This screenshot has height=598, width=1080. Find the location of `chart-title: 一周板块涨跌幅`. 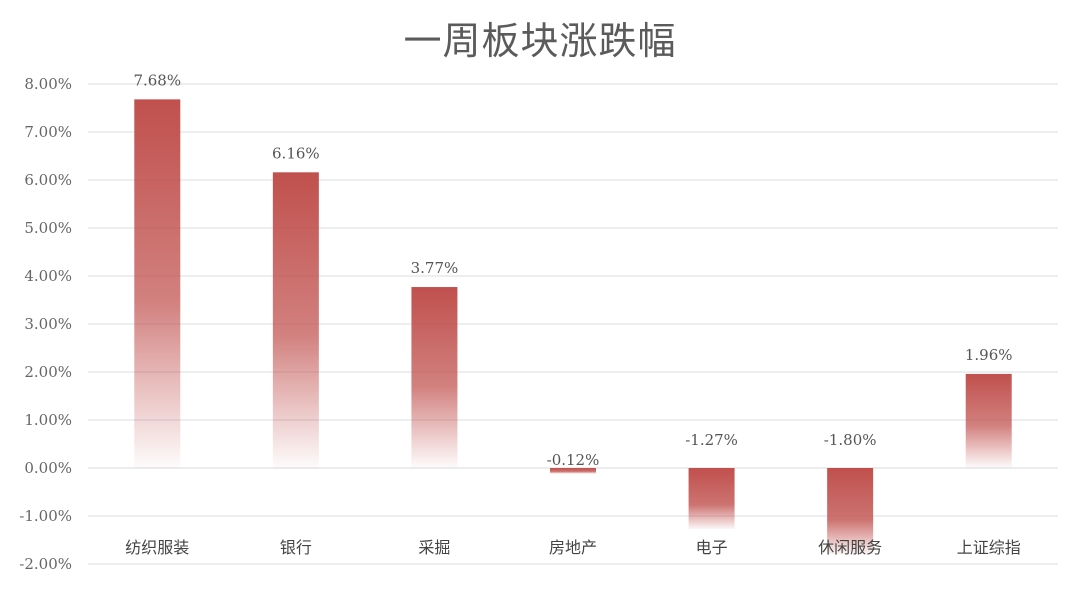

chart-title: 一周板块涨跌幅 is located at coordinates (539, 41).